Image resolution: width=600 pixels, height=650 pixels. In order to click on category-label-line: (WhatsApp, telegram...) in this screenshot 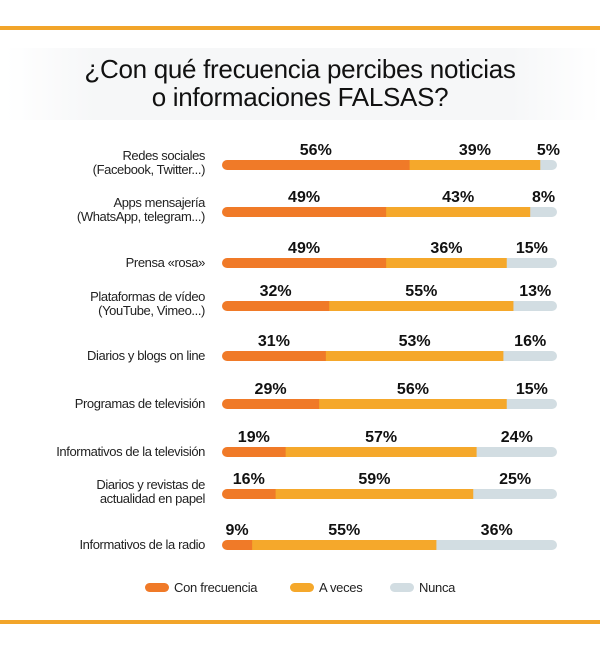, I will do `click(141, 216)`.